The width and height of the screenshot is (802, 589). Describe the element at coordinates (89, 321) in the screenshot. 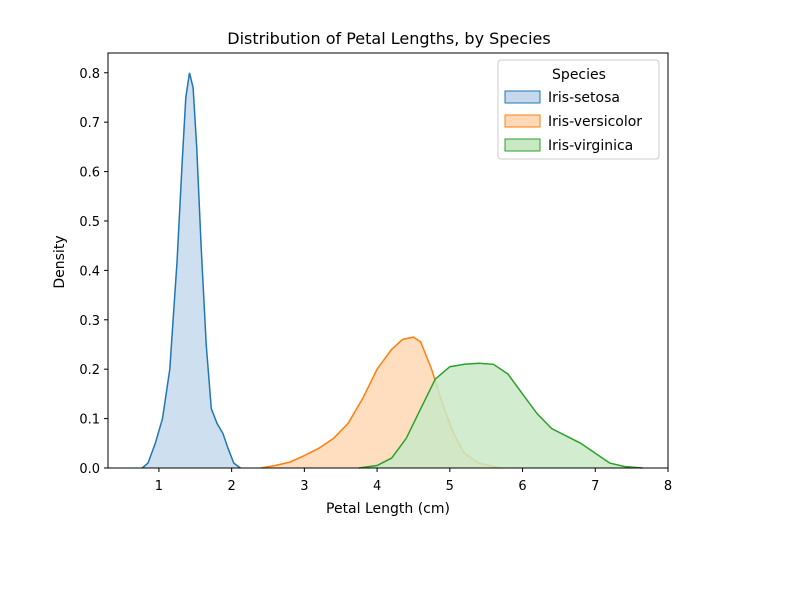

I see `y-tick-label: 0.3` at that location.